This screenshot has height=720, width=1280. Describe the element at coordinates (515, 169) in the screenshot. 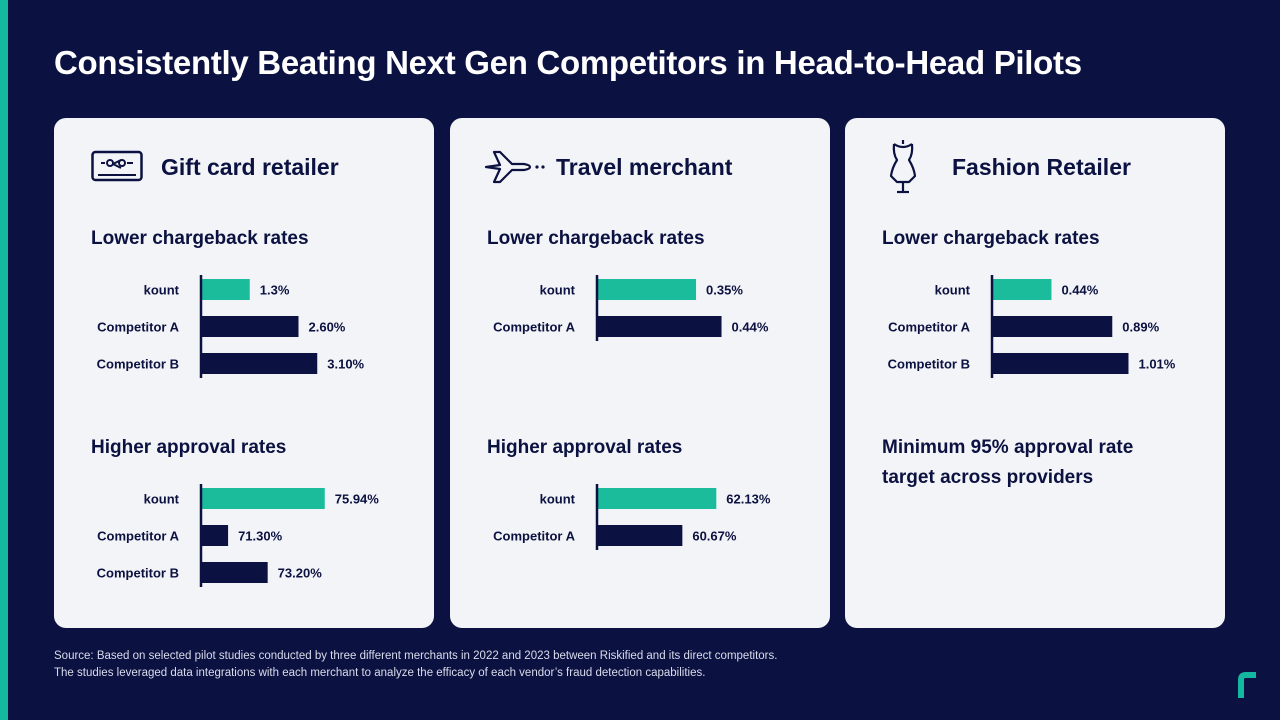

I see `airplane-icon` at that location.